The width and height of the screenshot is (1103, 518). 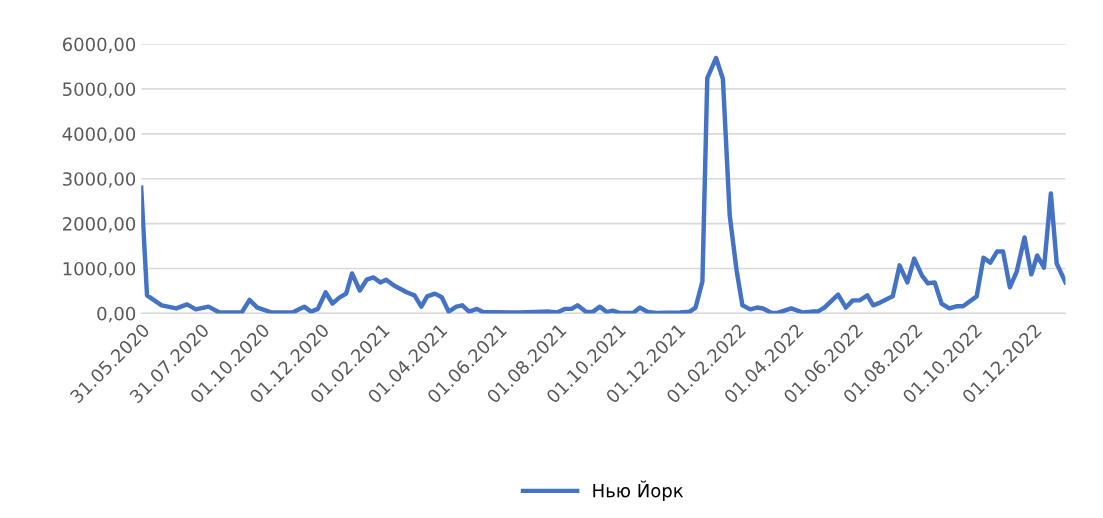 I want to click on y-tick-label: 5000,00, so click(x=99, y=90).